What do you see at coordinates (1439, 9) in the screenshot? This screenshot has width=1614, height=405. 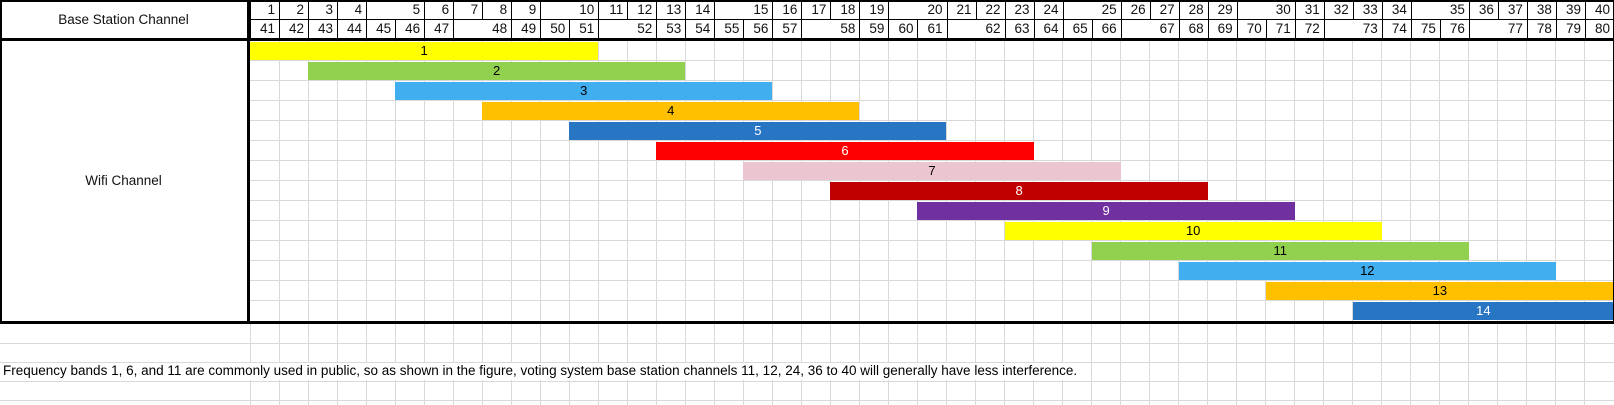 I see `base-channel-cell-35: 35` at bounding box center [1439, 9].